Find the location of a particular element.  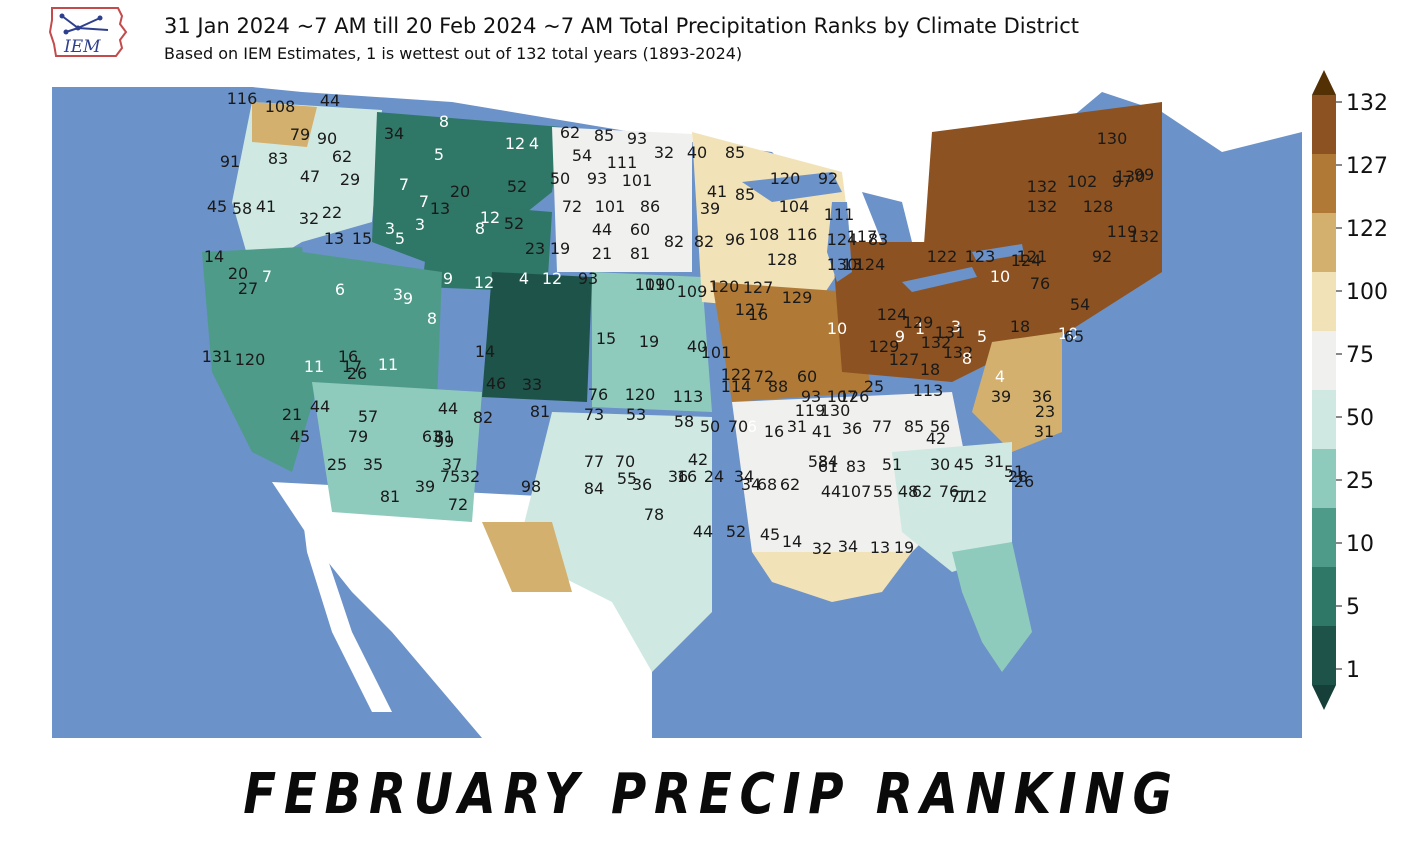

colorbar-tick-label: 25 is located at coordinates (1360, 481).